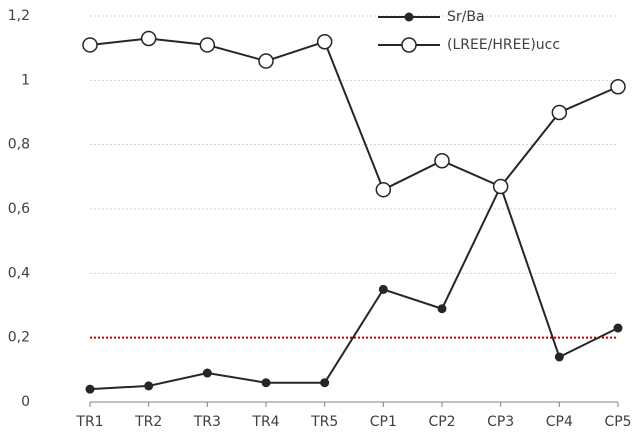  What do you see at coordinates (19, 338) in the screenshot?
I see `y-tick-label: 0,2` at bounding box center [19, 338].